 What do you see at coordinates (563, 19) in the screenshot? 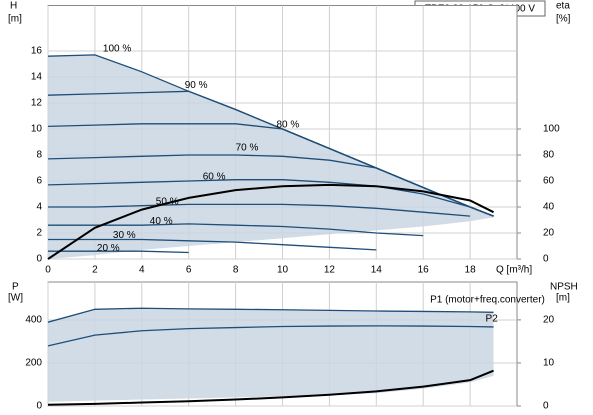
I see `y2-unit: [%]` at bounding box center [563, 19].